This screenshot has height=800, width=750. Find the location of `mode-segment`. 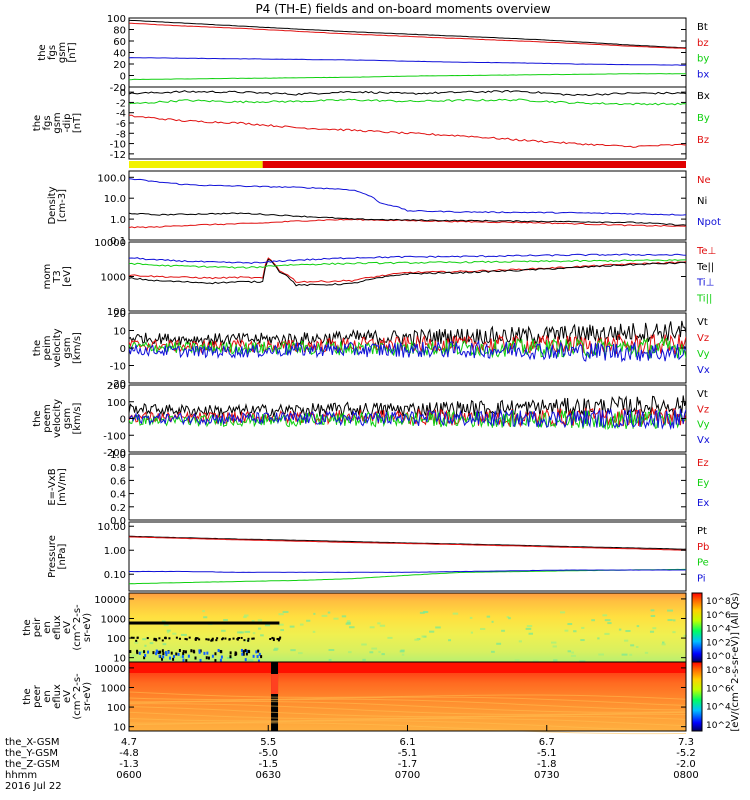

mode-segment is located at coordinates (474, 164).